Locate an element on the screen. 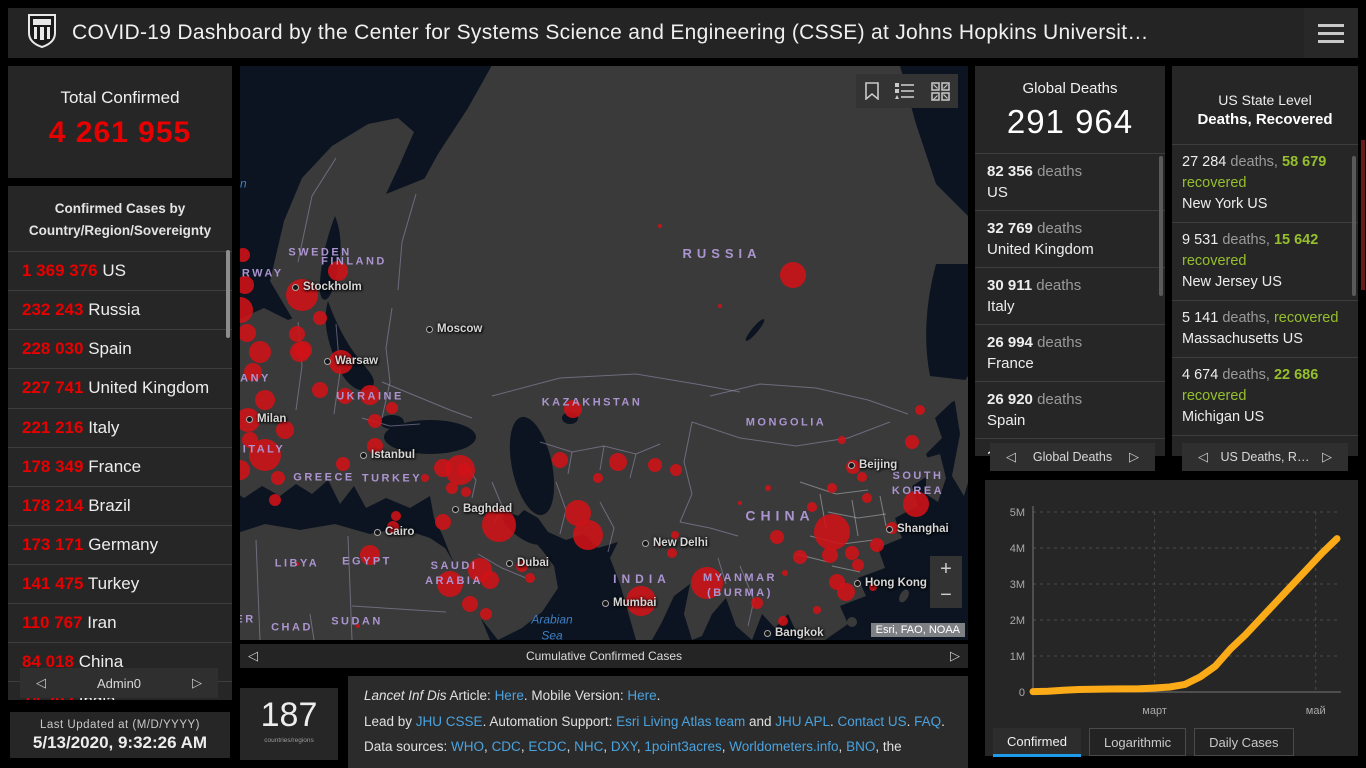 The width and height of the screenshot is (1366, 768). us-panel-scrollbar is located at coordinates (1354, 226).